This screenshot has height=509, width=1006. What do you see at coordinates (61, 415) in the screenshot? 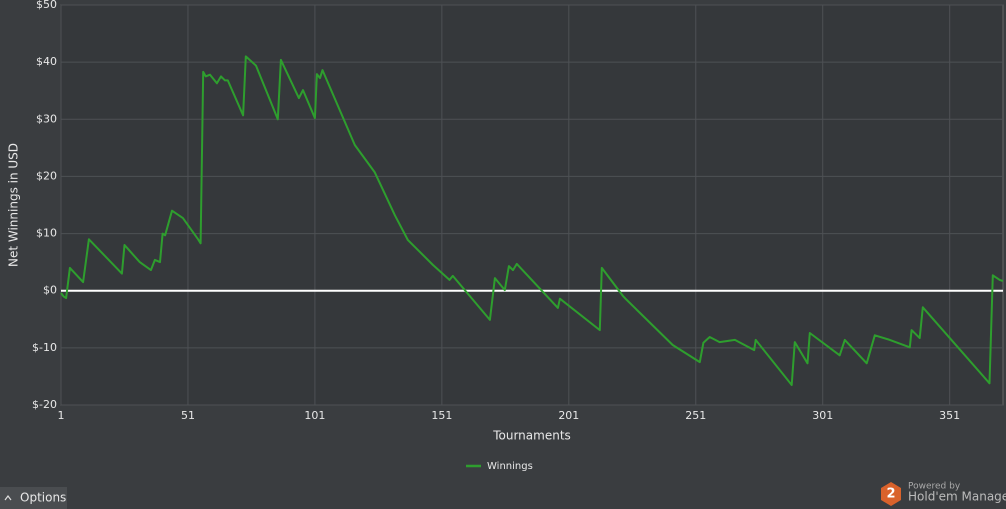
I see `x-tick-label: 1` at bounding box center [61, 415].